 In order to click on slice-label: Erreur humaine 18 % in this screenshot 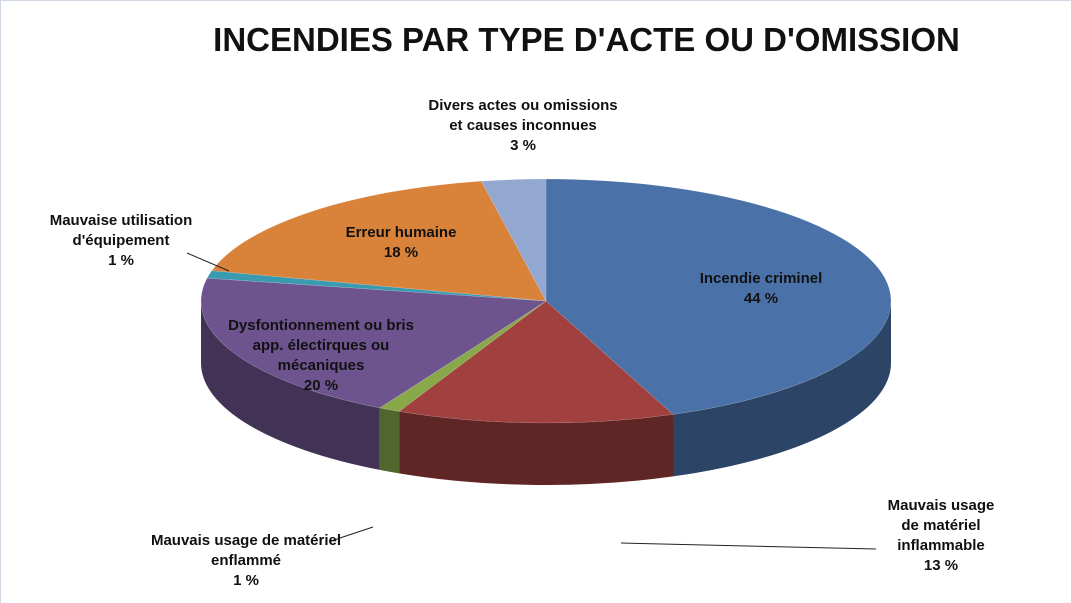, I will do `click(401, 243)`.